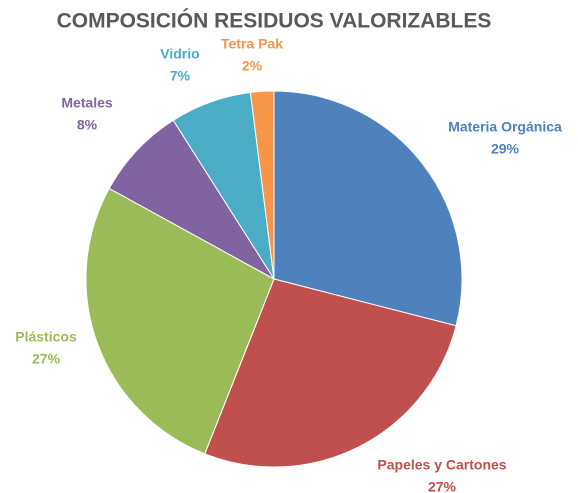 This screenshot has width=578, height=493. Describe the element at coordinates (252, 44) in the screenshot. I see `slice-label: Tetra Pak` at that location.